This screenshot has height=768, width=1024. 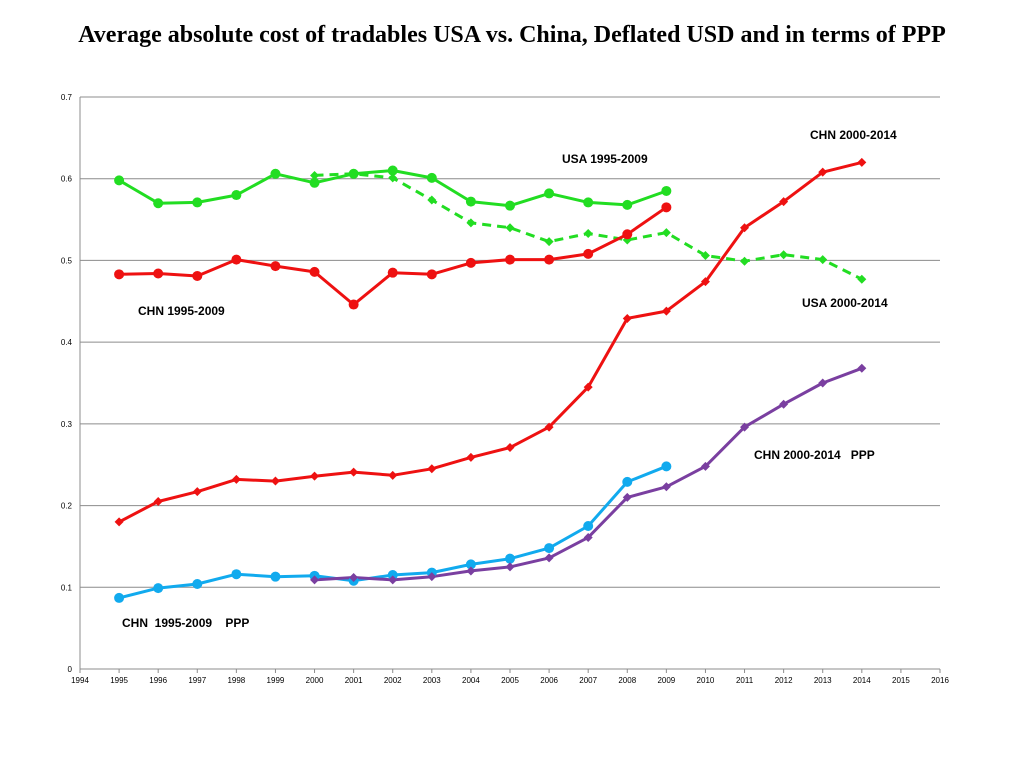 What do you see at coordinates (549, 680) in the screenshot?
I see `x-tick-label: 2006` at bounding box center [549, 680].